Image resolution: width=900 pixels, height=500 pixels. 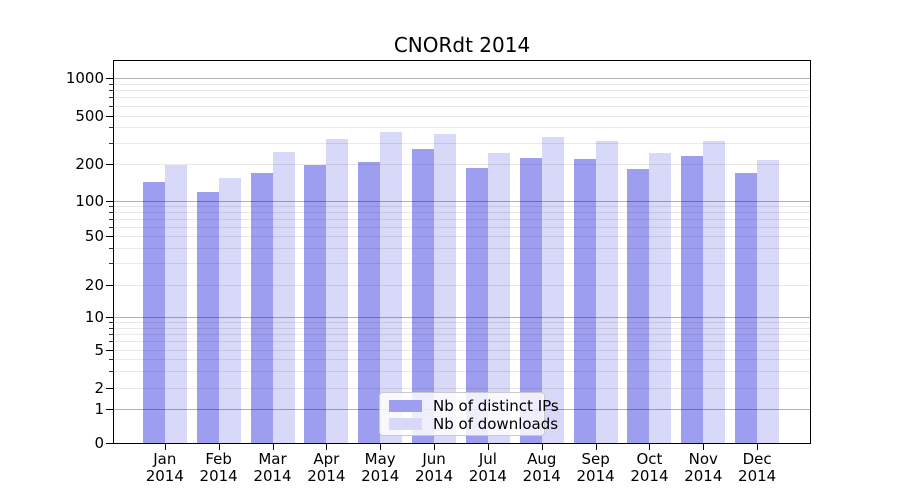 I want to click on legend-label-distinct-ips: Nb of distinct IPs, so click(x=496, y=406).